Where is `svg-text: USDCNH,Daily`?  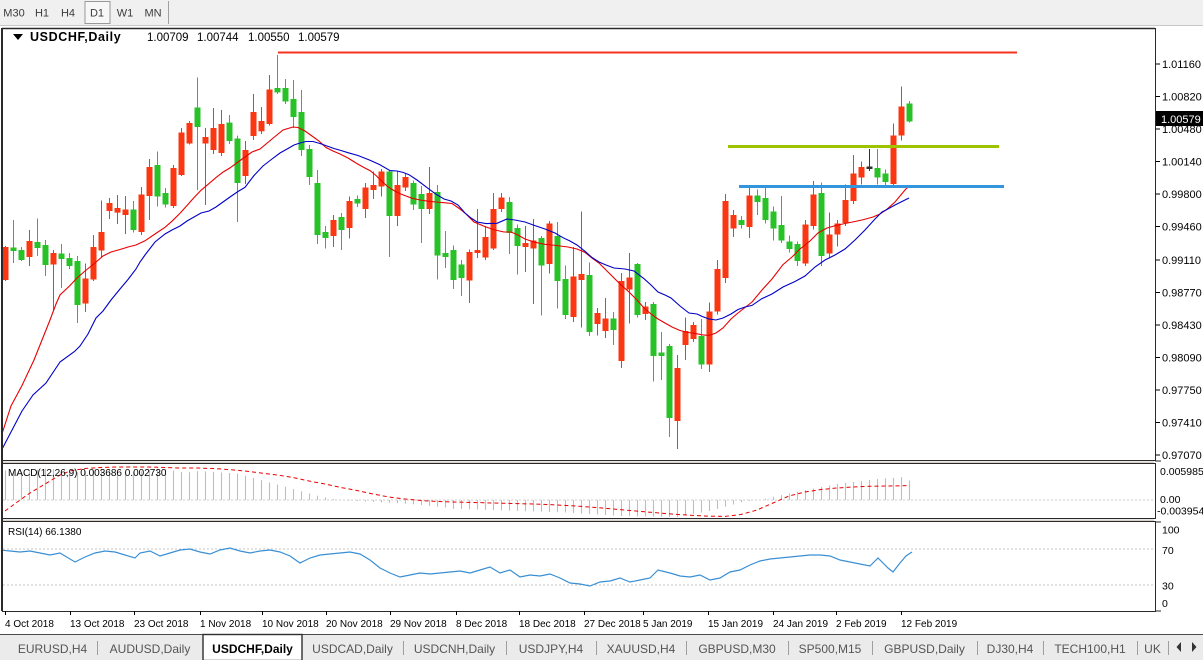
svg-text: USDCNH,Daily is located at coordinates (454, 649).